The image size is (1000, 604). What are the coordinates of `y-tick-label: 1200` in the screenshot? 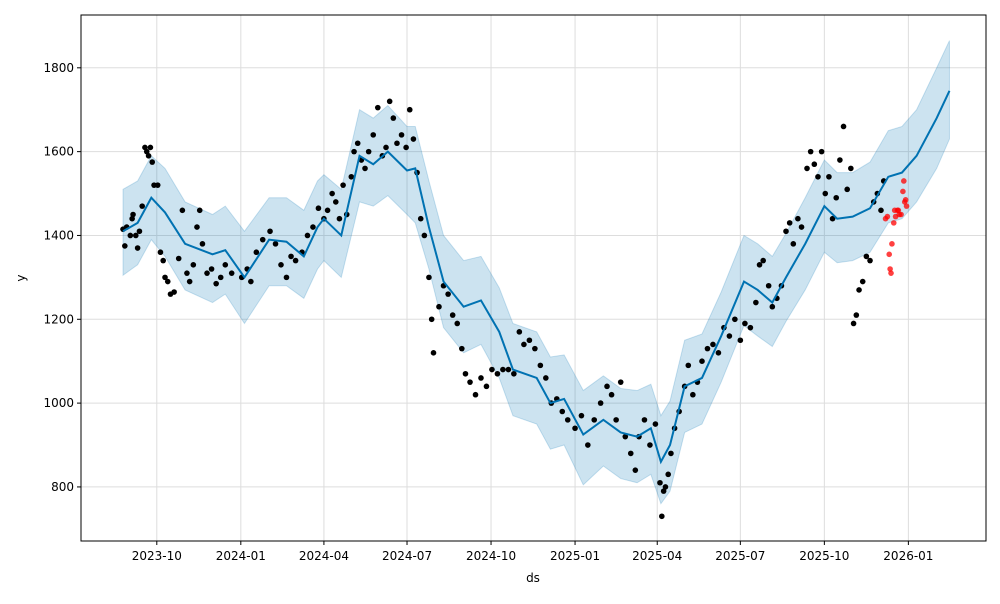 It's located at (58, 319).